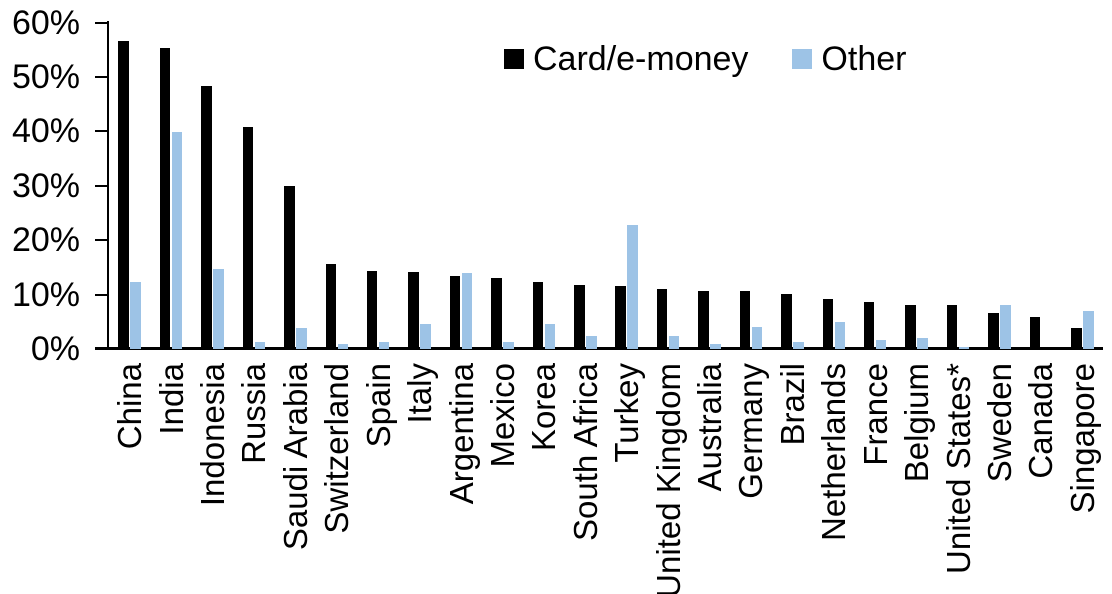 Image resolution: width=1112 pixels, height=594 pixels. Describe the element at coordinates (662, 319) in the screenshot. I see `bar-card-emoney-united-kingdom` at that location.